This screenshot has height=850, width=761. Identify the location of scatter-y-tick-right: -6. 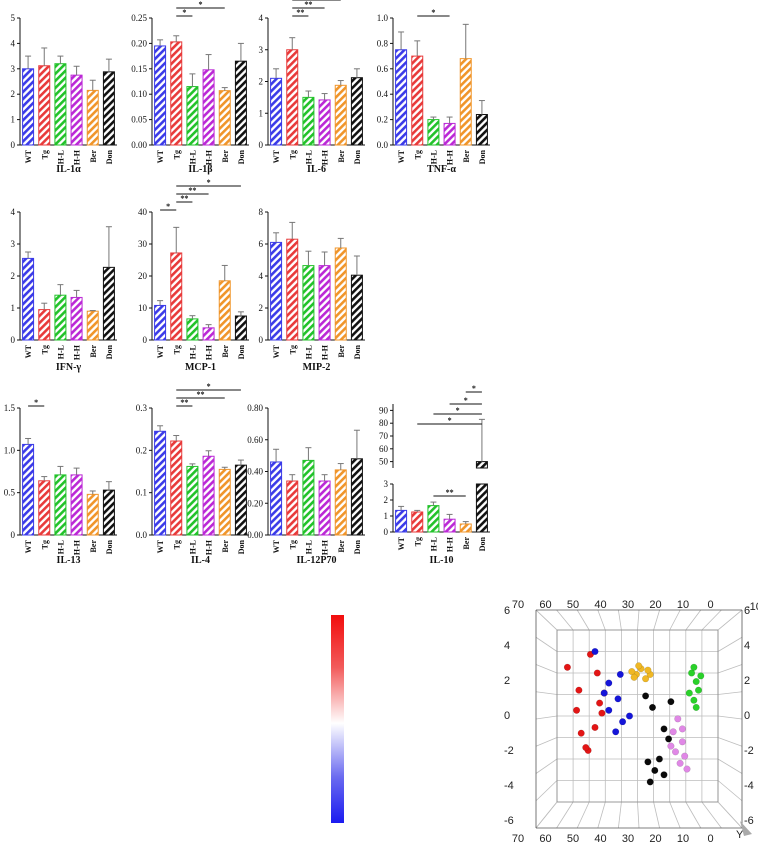
(749, 821).